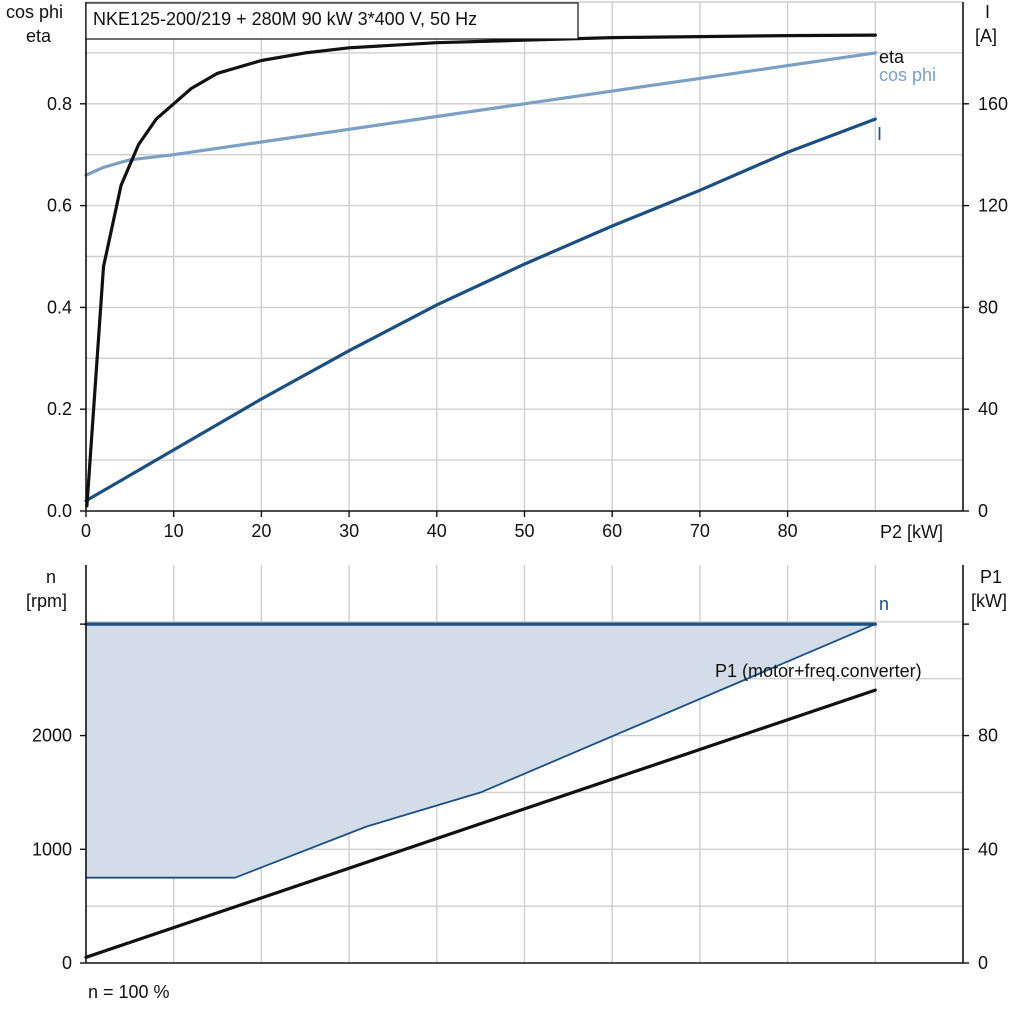 The image size is (1024, 1024). I want to click on speed-note: n = 100 %, so click(129, 992).